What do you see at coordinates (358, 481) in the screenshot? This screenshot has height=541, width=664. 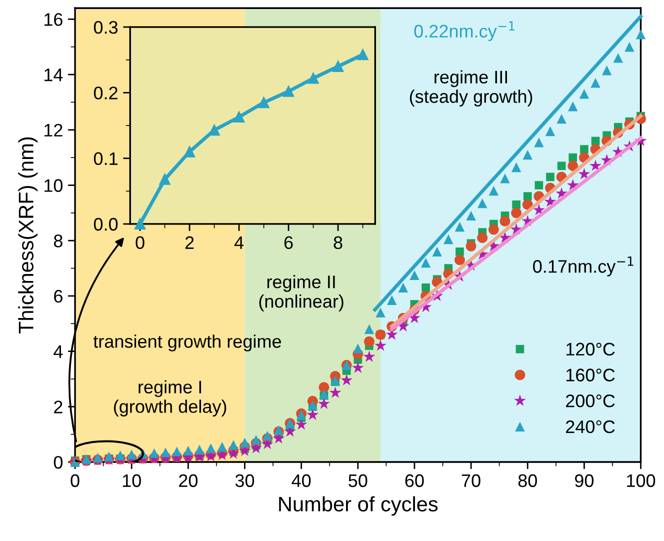 I see `x-tick-label: 50` at bounding box center [358, 481].